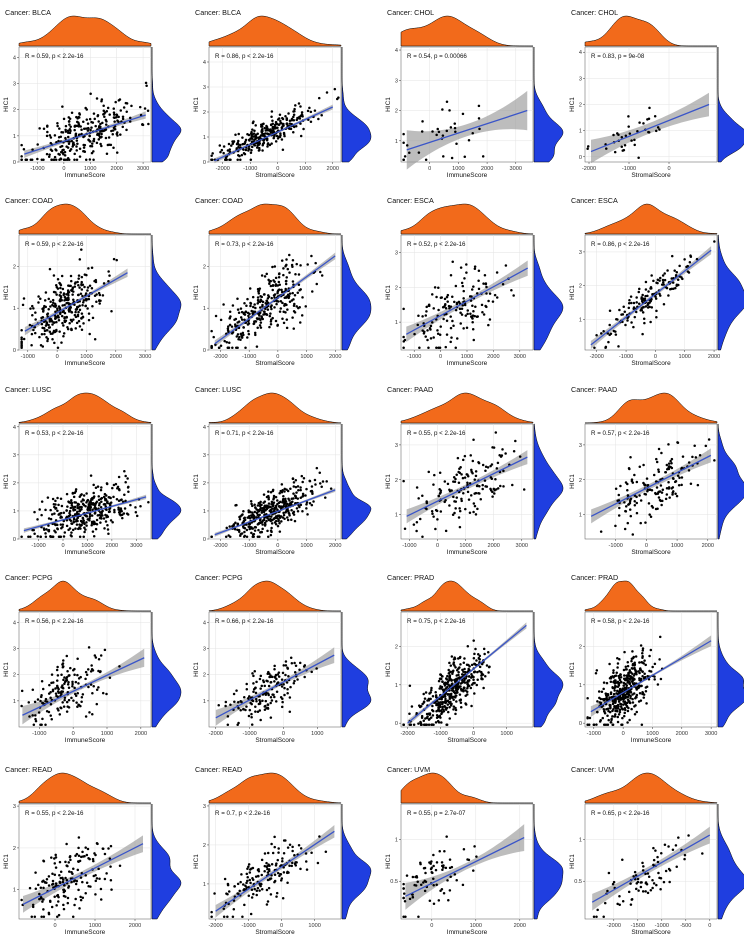 This screenshot has width=744, height=937. What do you see at coordinates (204, 456) in the screenshot?
I see `y-tick-label: 3` at bounding box center [204, 456].